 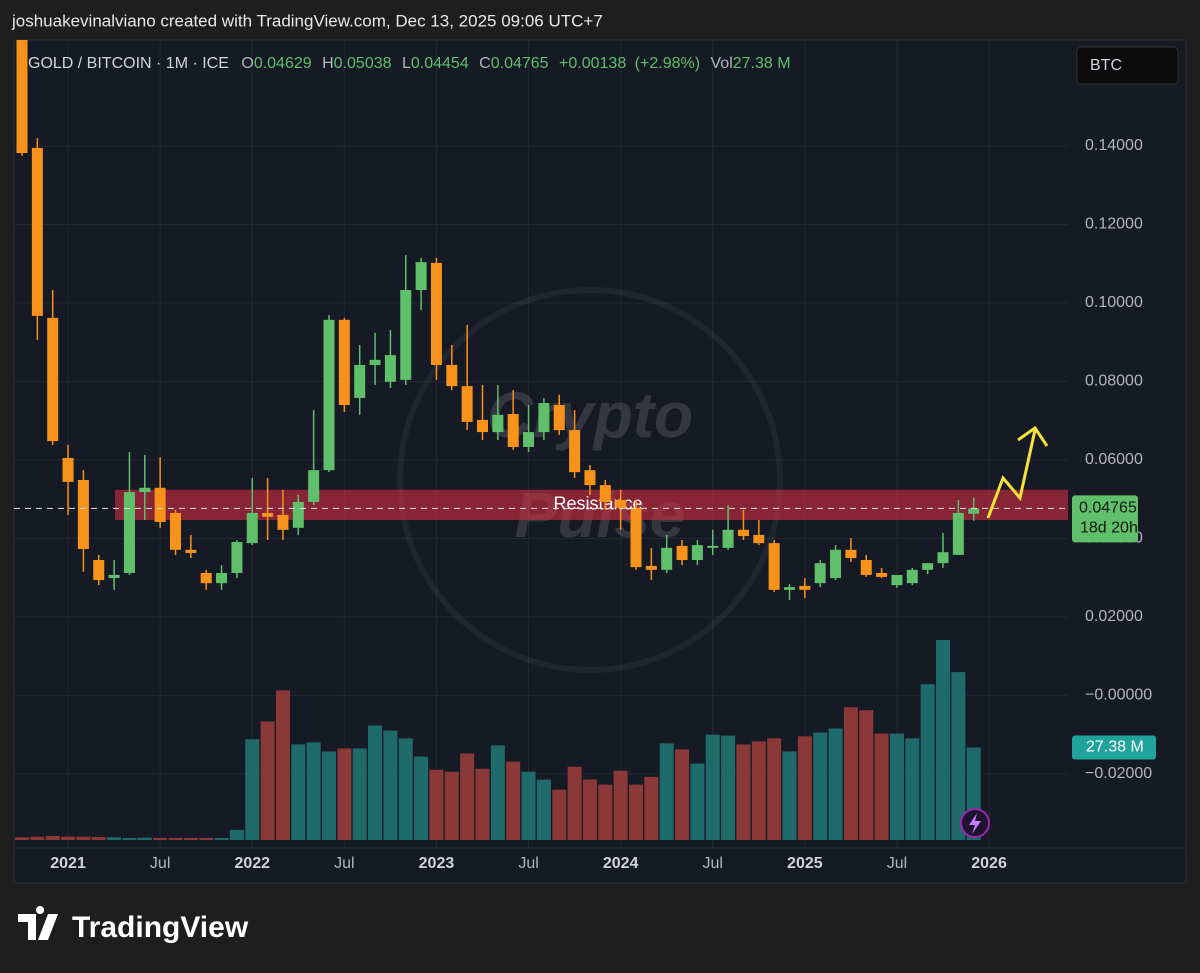 What do you see at coordinates (1127, 65) in the screenshot?
I see `currency-button` at bounding box center [1127, 65].